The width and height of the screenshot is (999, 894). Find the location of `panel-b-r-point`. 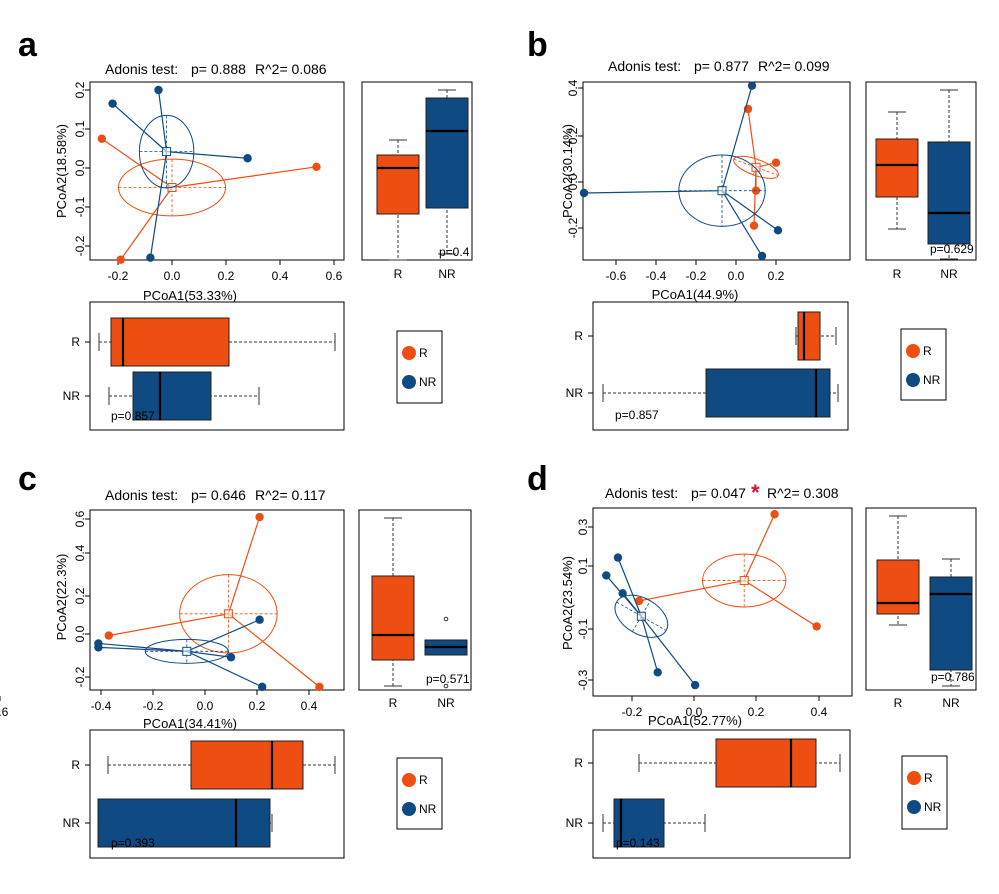

panel-b-r-point is located at coordinates (754, 225).